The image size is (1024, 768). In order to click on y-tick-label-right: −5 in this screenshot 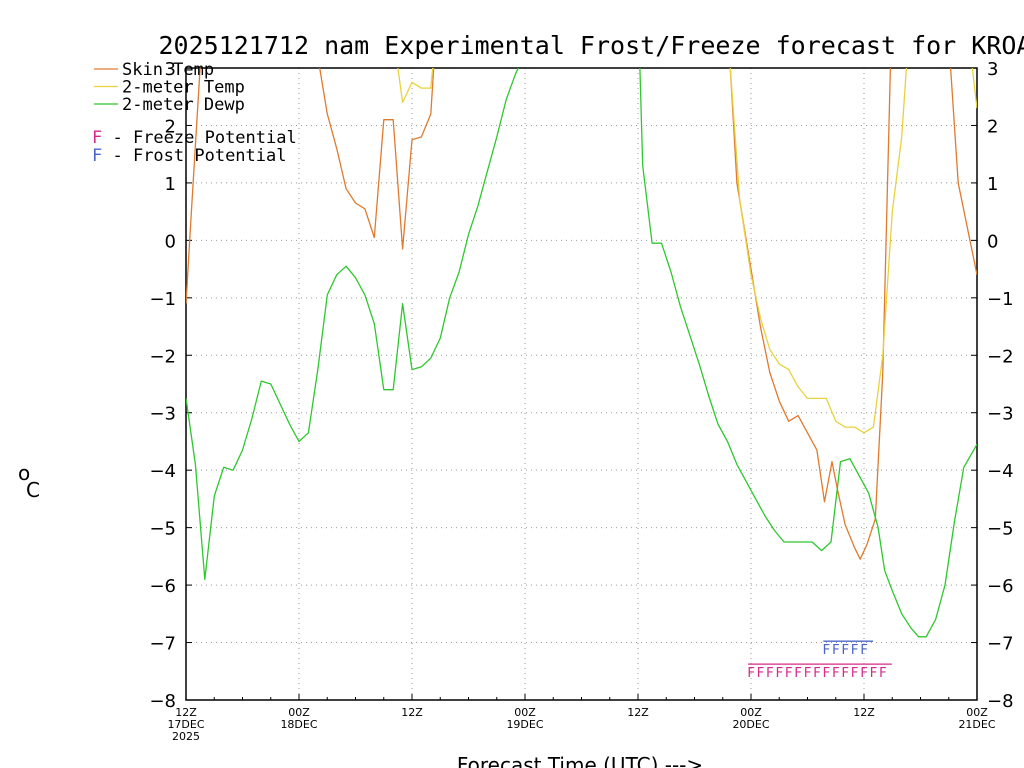, I will do `click(1000, 529)`.